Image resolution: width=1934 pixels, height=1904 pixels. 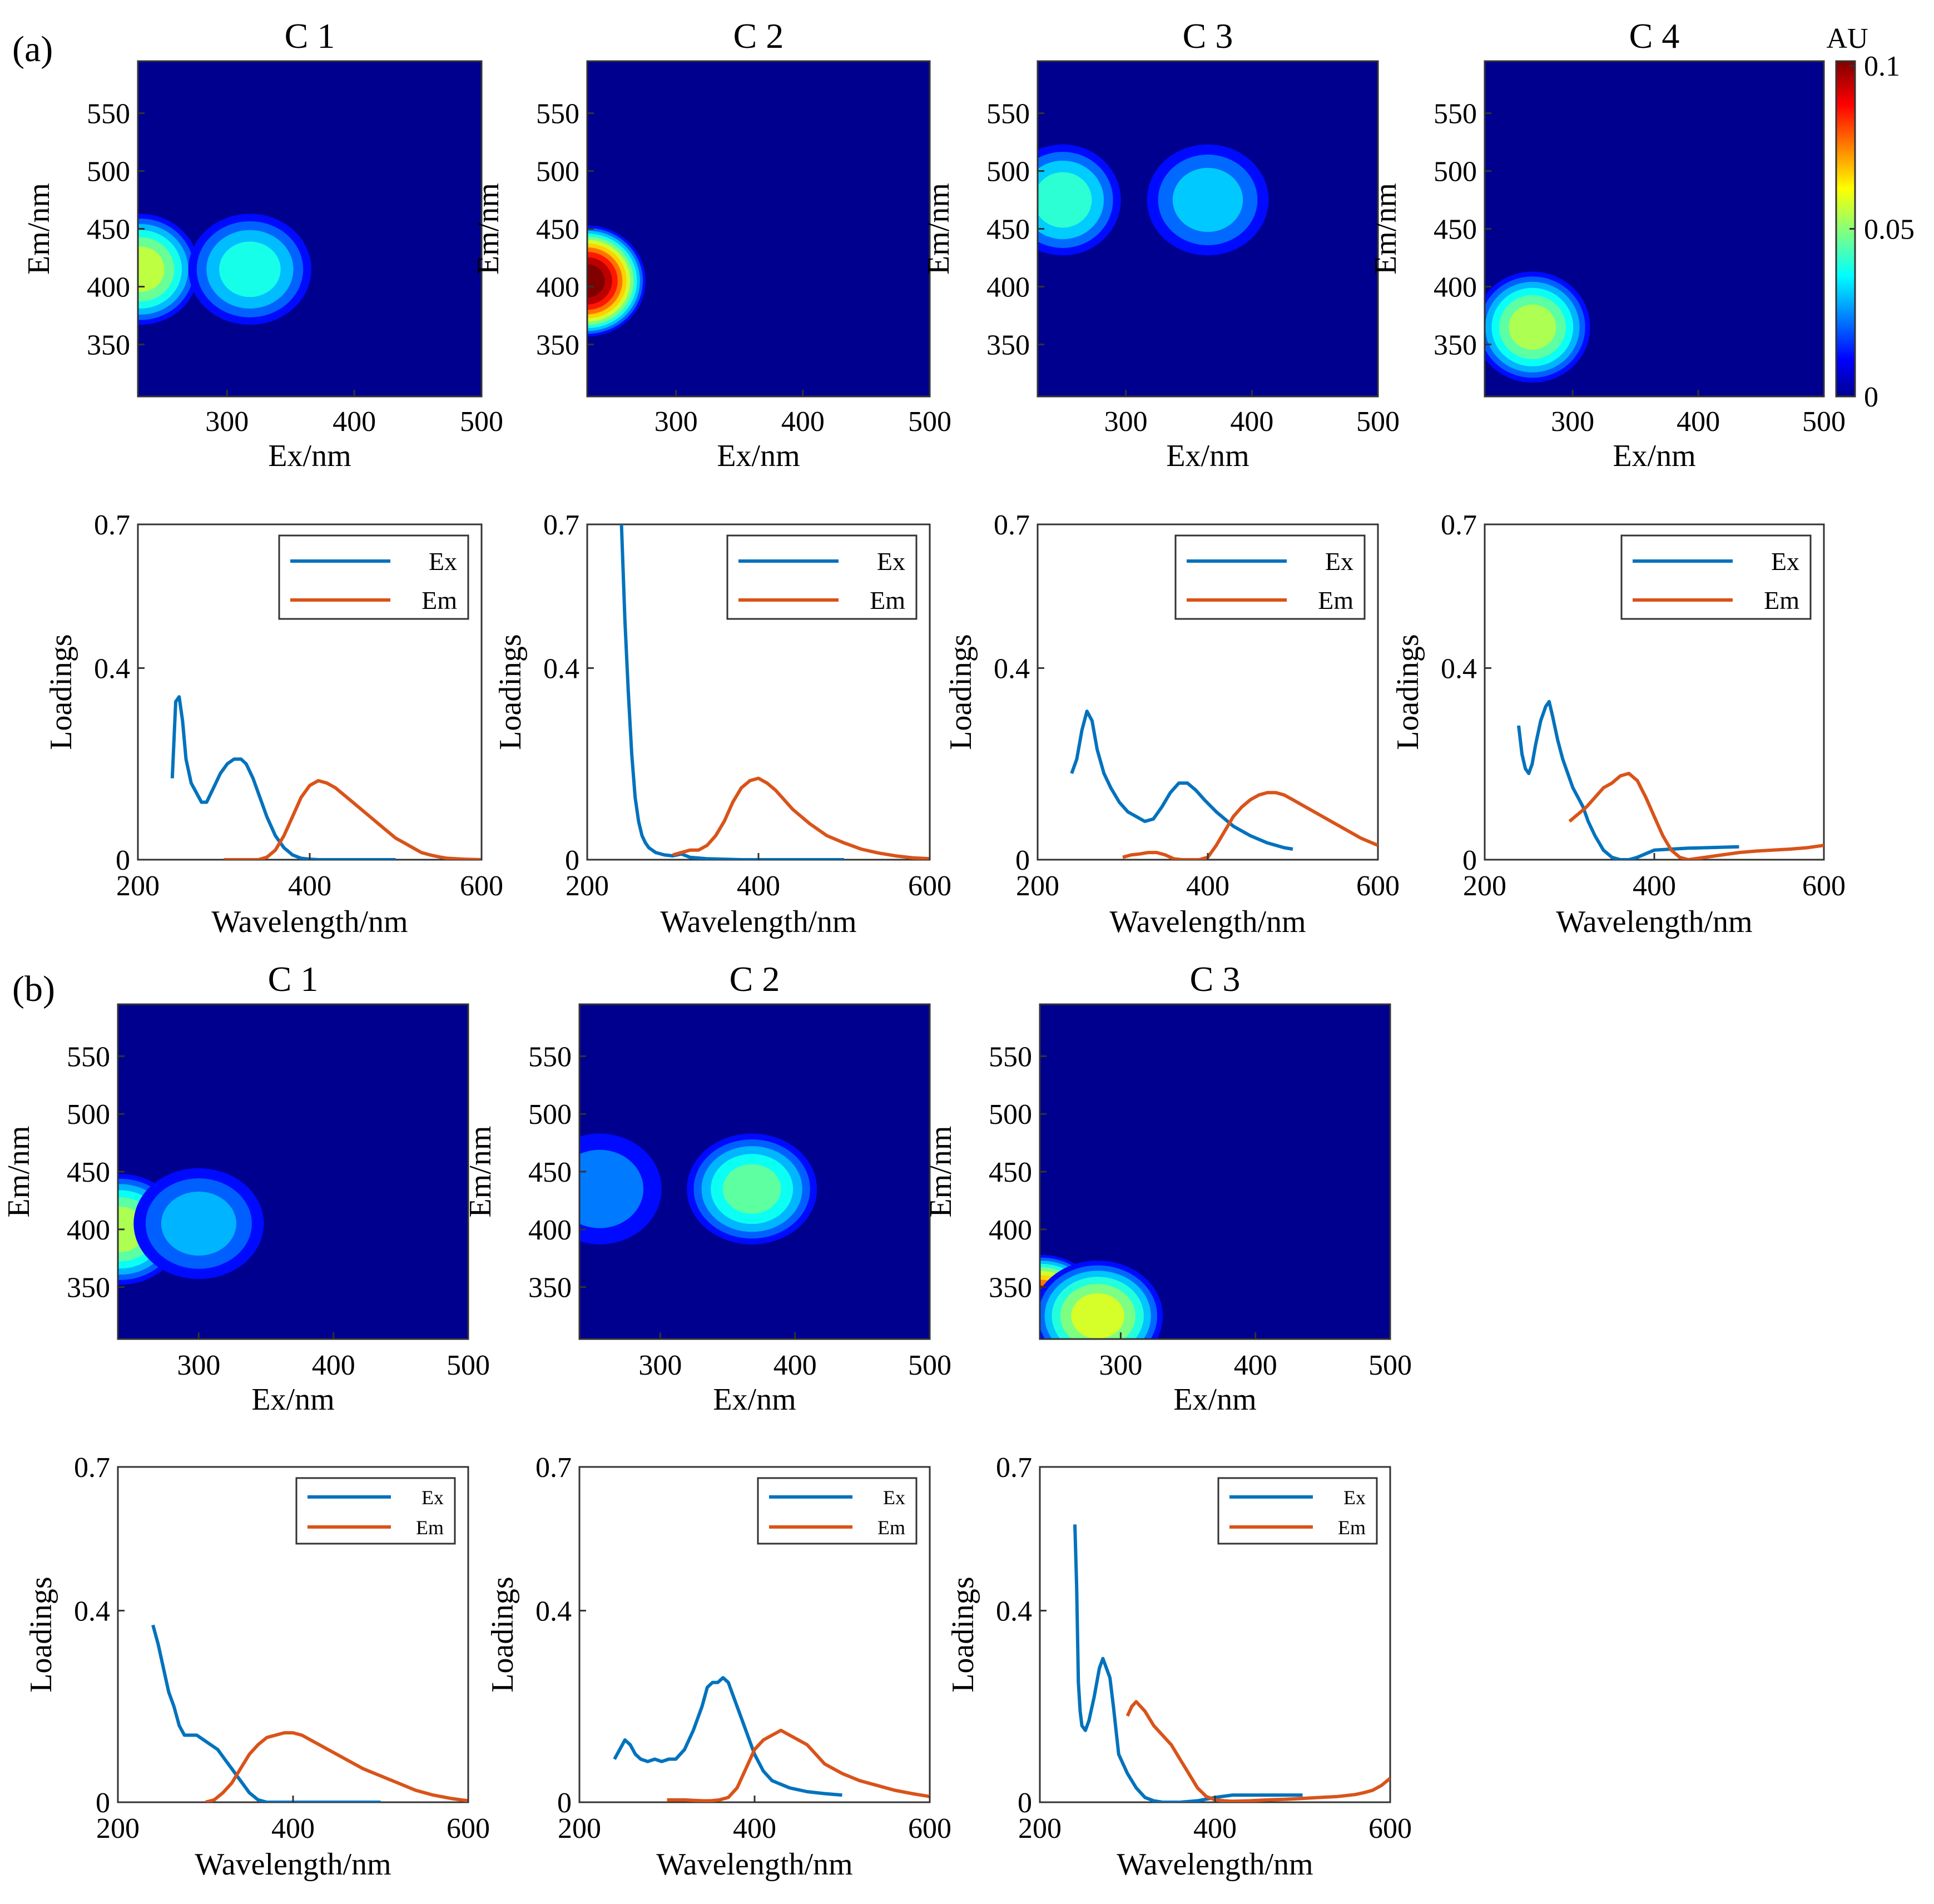 I want to click on a-c3-map-plot: C 3 350 400 450 500 550 300 400 500 Ex/nm Em/nm, so click(x=1161, y=244).